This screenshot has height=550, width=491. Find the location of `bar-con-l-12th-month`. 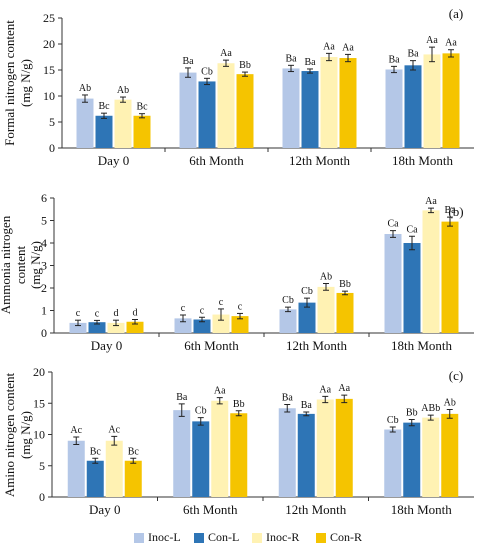

bar-con-l-12th-month is located at coordinates (306, 455).